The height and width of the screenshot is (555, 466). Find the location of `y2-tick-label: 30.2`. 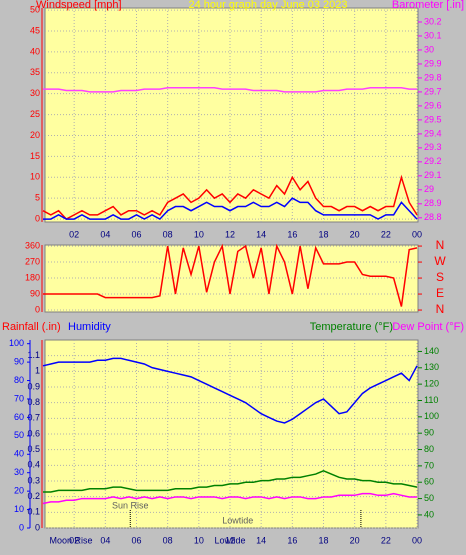

y2-tick-label: 30.2 is located at coordinates (433, 21).